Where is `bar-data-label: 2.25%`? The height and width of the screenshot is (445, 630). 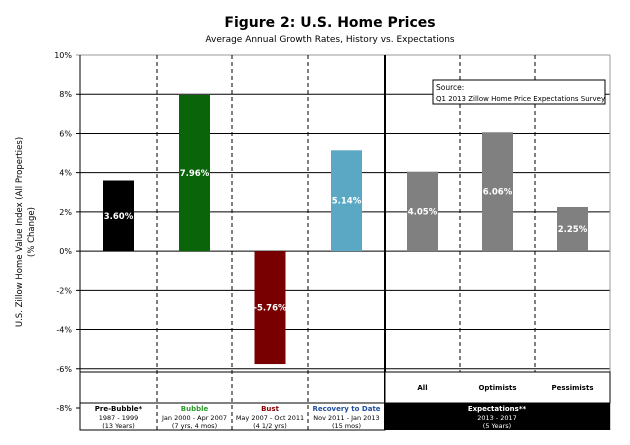 bar-data-label: 2.25% is located at coordinates (573, 230).